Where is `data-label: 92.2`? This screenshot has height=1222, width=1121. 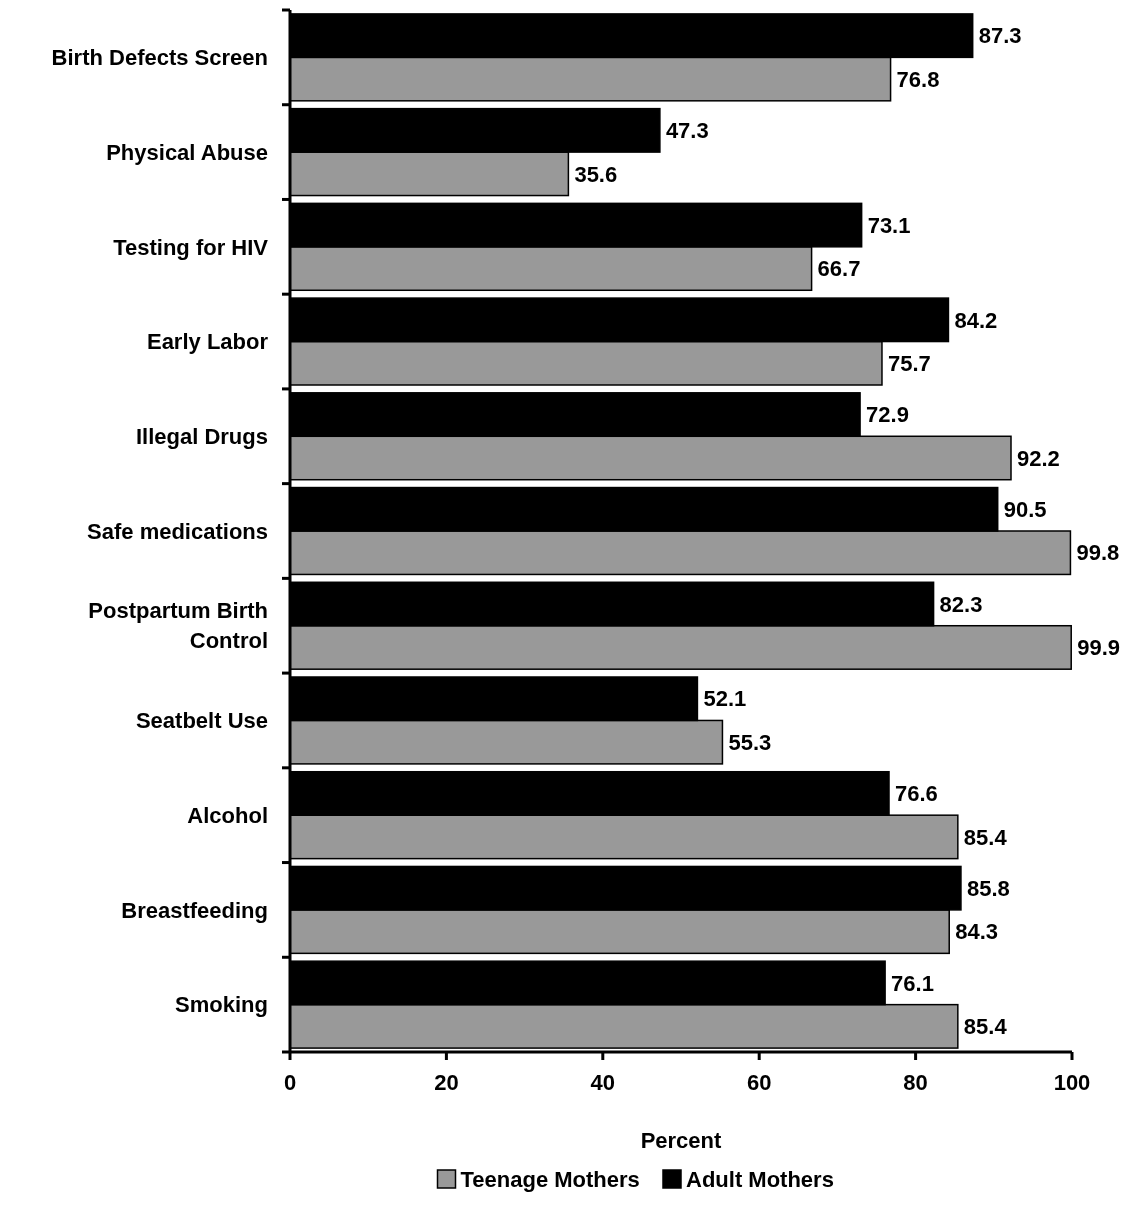
data-label: 92.2 is located at coordinates (1038, 458).